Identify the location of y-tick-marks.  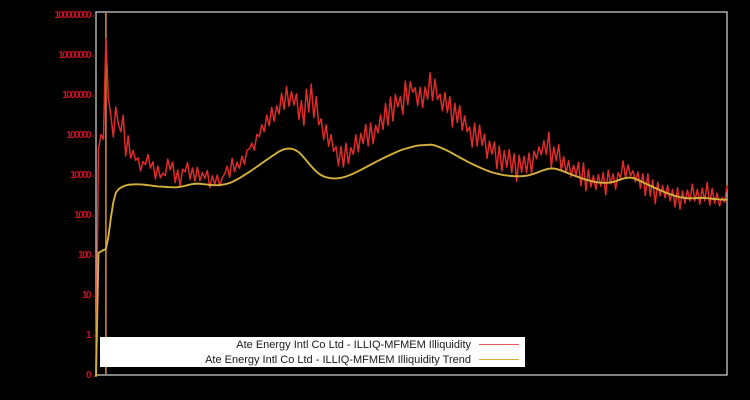
(94, 196).